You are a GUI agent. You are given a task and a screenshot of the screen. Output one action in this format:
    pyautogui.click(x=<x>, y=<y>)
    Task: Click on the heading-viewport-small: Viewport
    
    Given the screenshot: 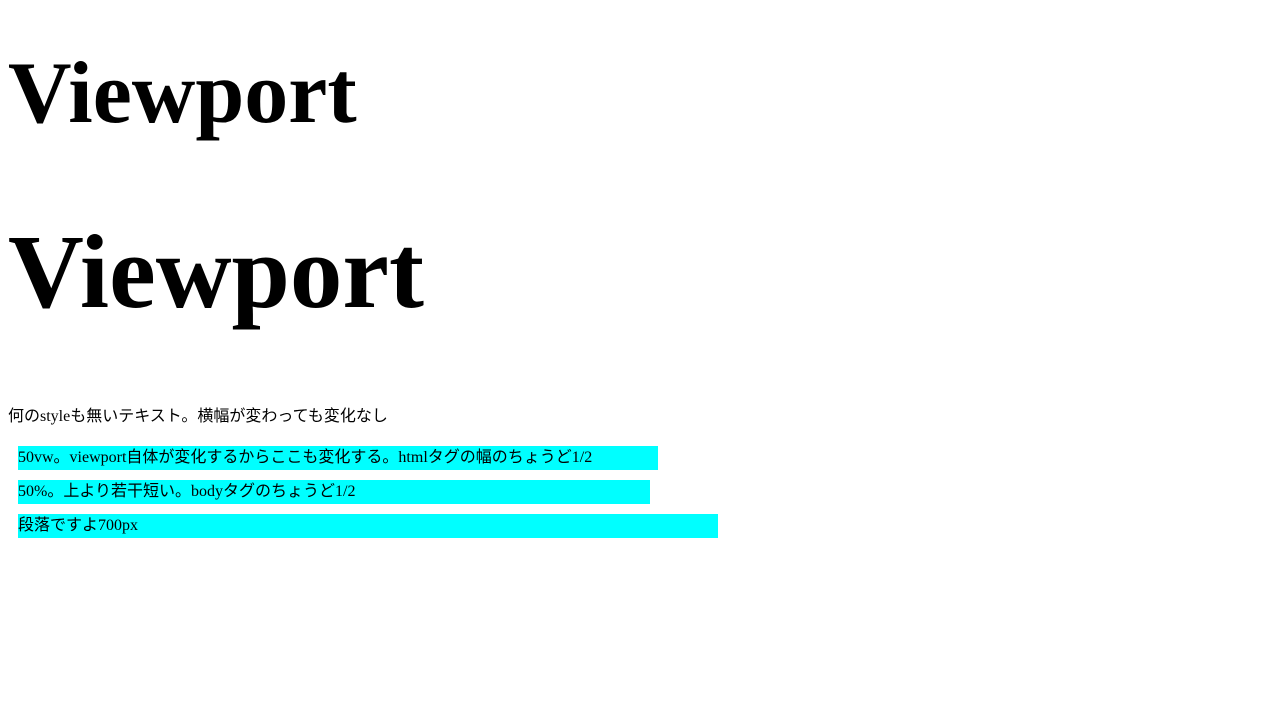 What is the action you would take?
    pyautogui.click(x=182, y=93)
    